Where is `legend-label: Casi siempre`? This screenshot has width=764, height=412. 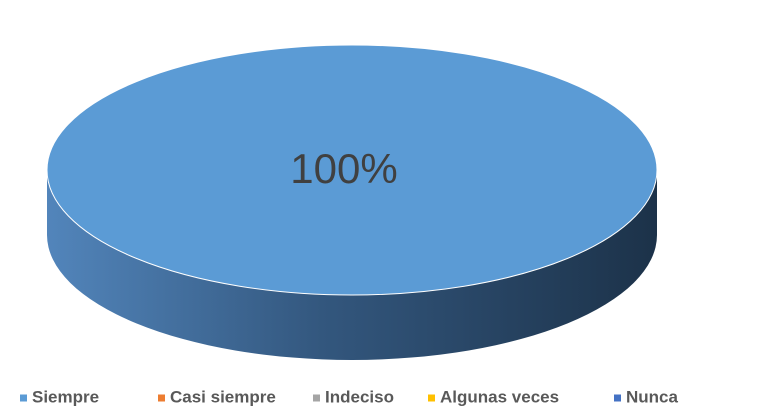 legend-label: Casi siempre is located at coordinates (223, 396).